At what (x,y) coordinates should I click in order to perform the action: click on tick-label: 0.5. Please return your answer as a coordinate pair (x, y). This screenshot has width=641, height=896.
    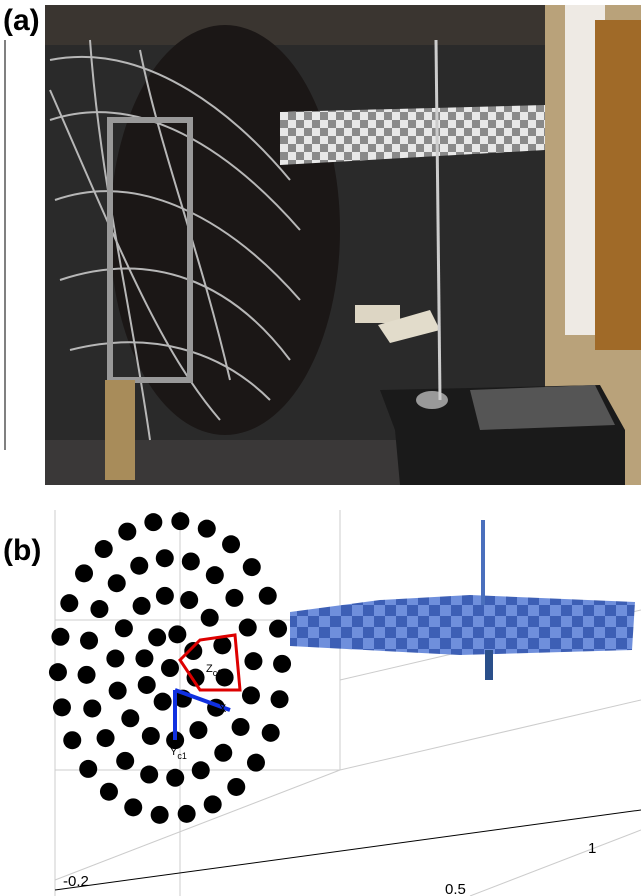
    Looking at the image, I should click on (455, 888).